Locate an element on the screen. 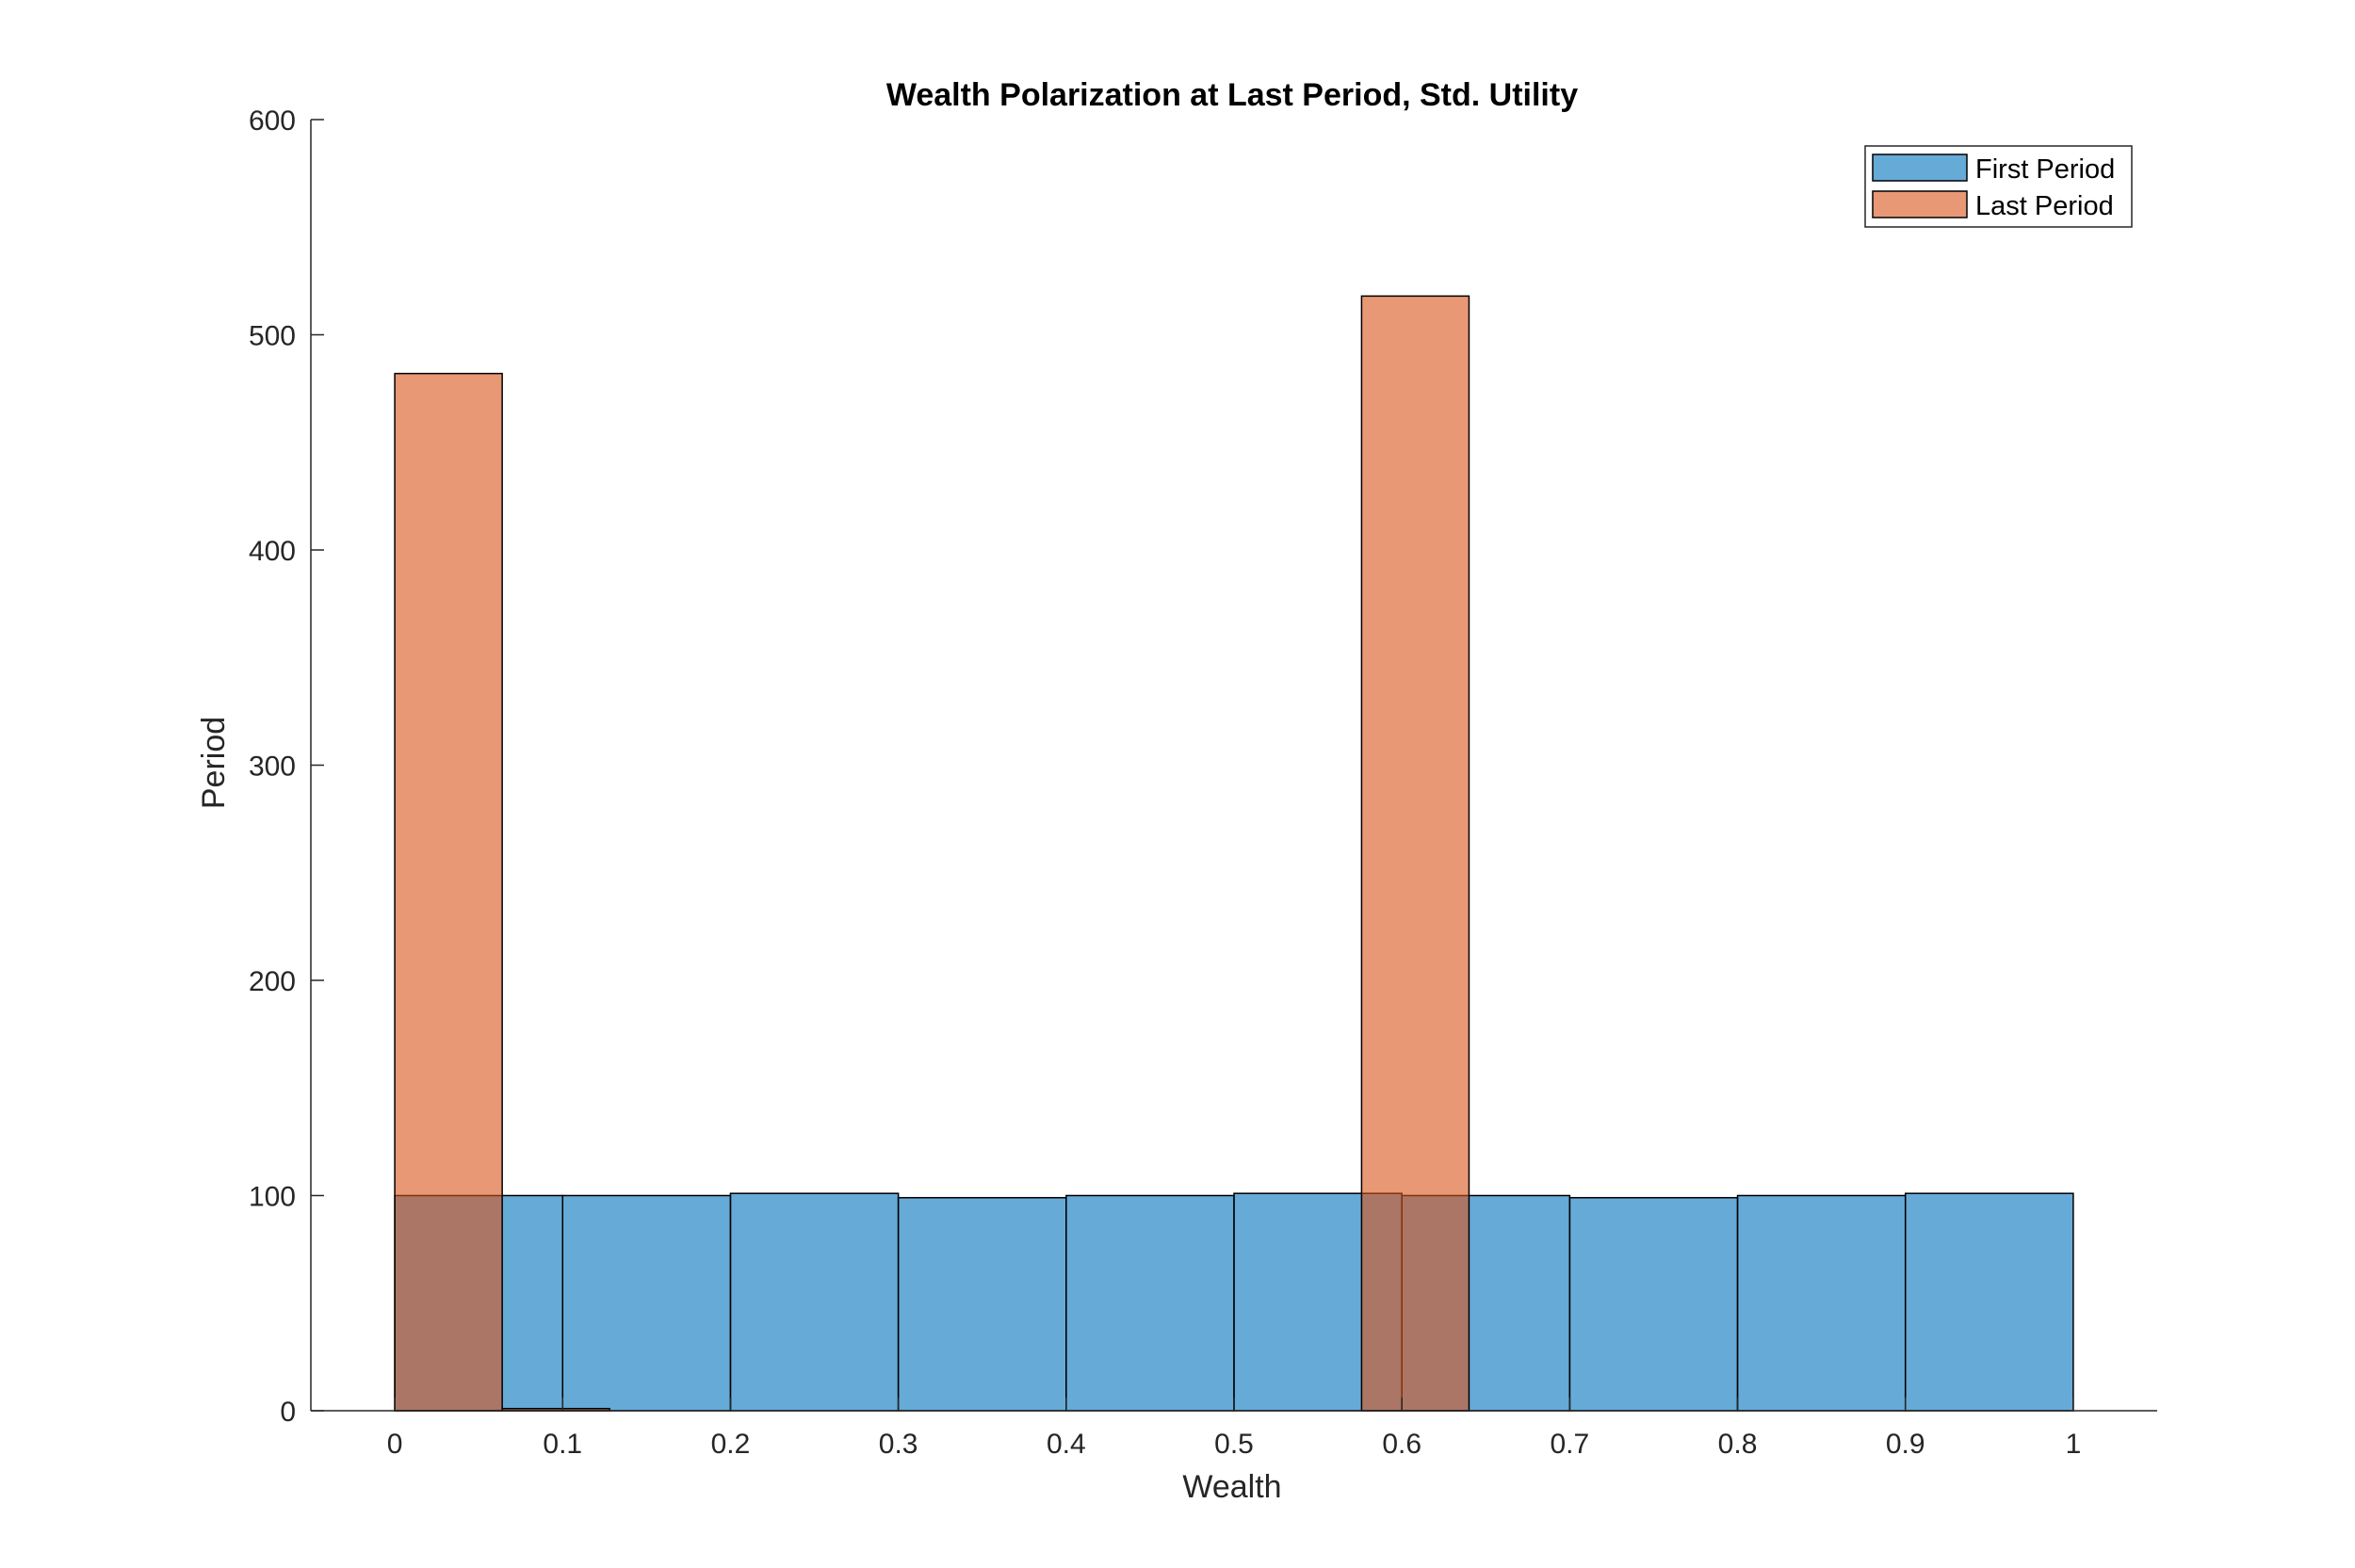 Image resolution: width=2355 pixels, height=1568 pixels. legend: First Period Last Period is located at coordinates (1998, 186).